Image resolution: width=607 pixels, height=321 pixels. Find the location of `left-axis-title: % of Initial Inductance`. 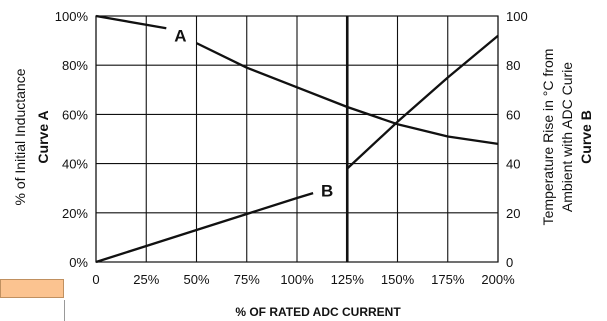

left-axis-title: % of Initial Inductance is located at coordinates (20, 136).